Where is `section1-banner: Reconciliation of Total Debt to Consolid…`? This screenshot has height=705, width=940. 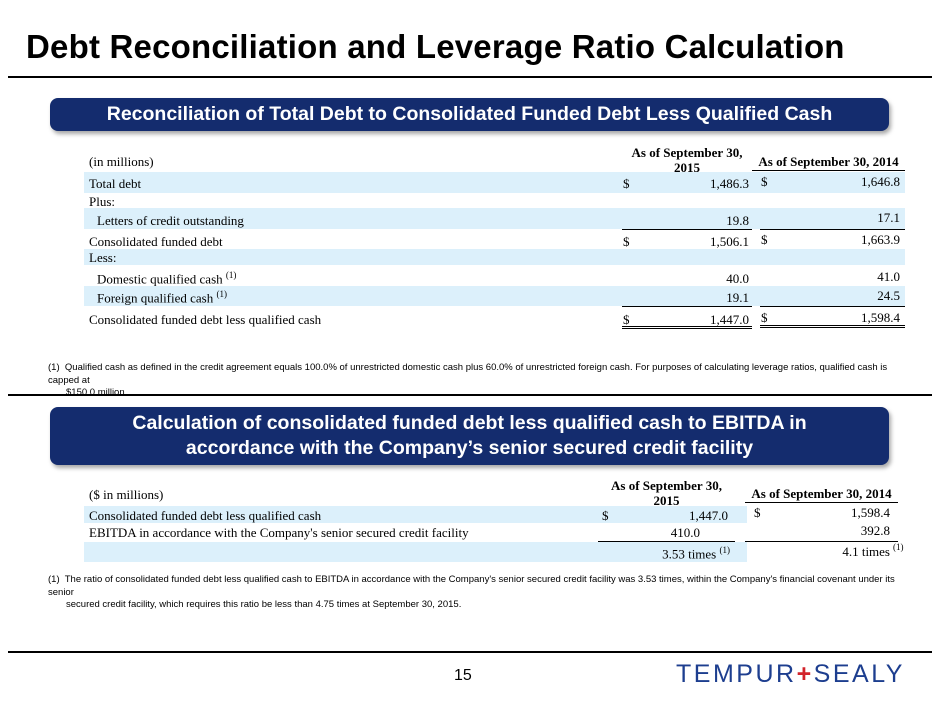
section1-banner: Reconciliation of Total Debt to Consolid… is located at coordinates (469, 114).